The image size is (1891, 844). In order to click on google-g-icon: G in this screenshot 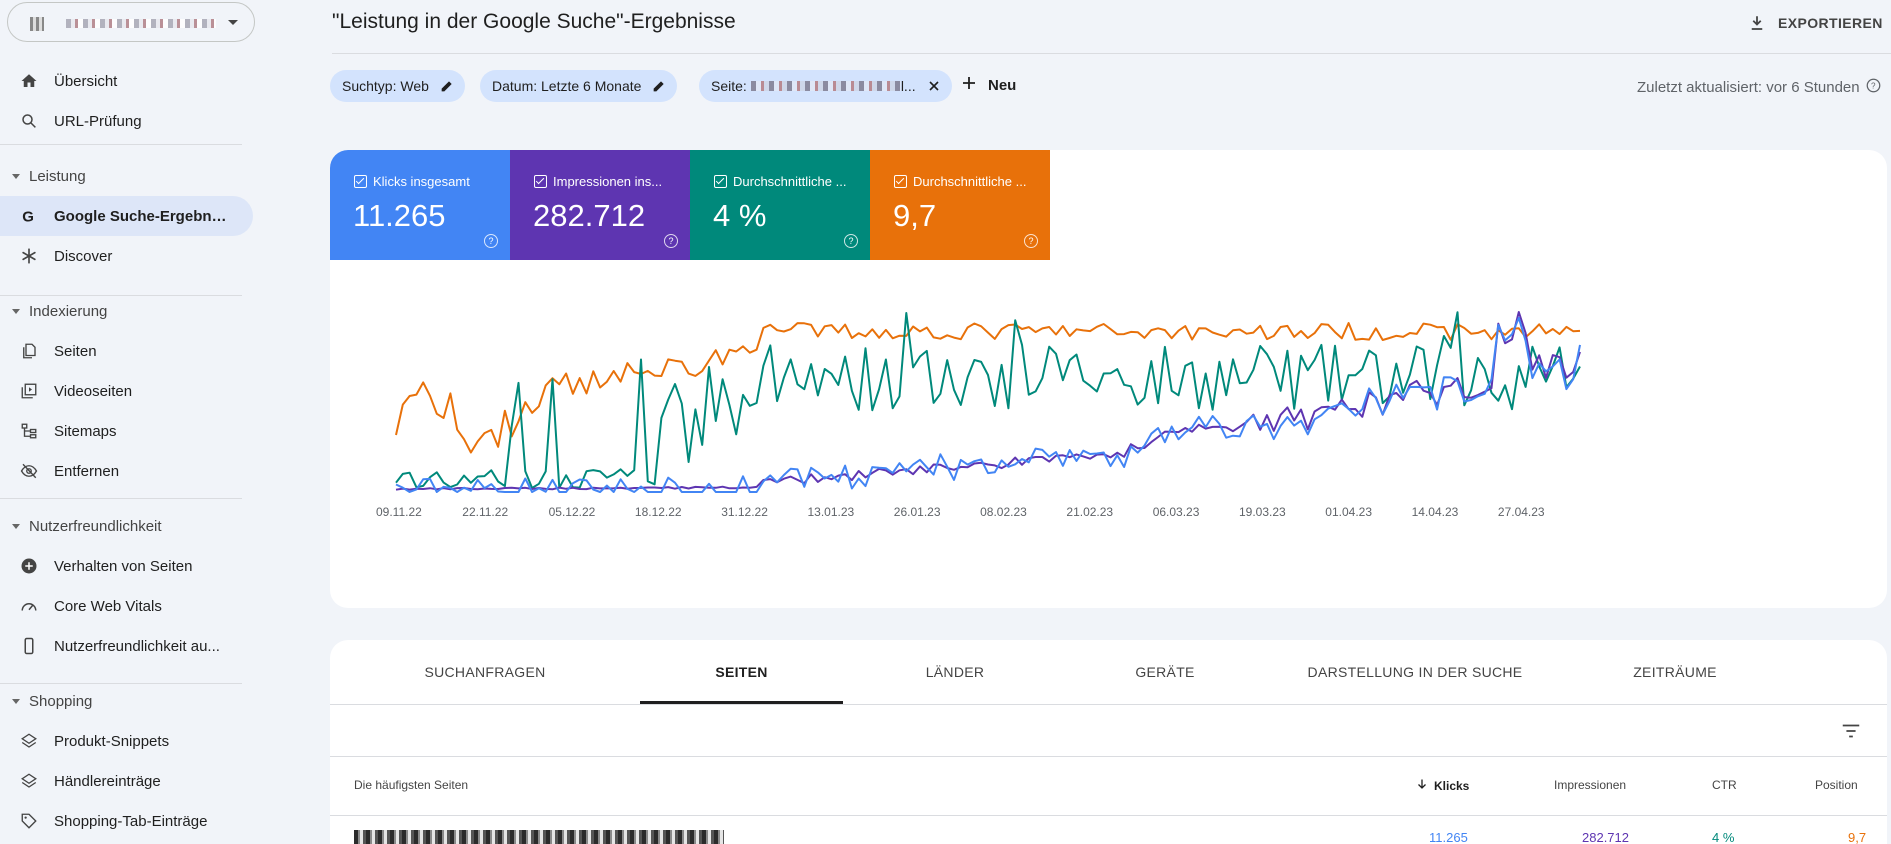, I will do `click(29, 216)`.